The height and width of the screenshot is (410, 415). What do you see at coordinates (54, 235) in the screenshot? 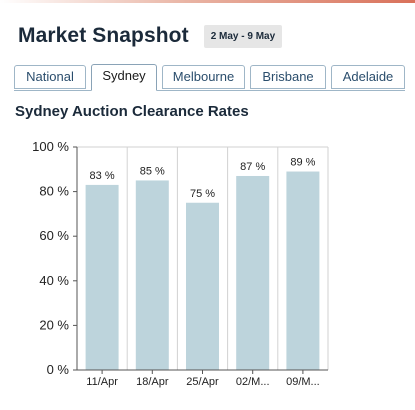
I see `y-tick-label: 60 %` at bounding box center [54, 235].